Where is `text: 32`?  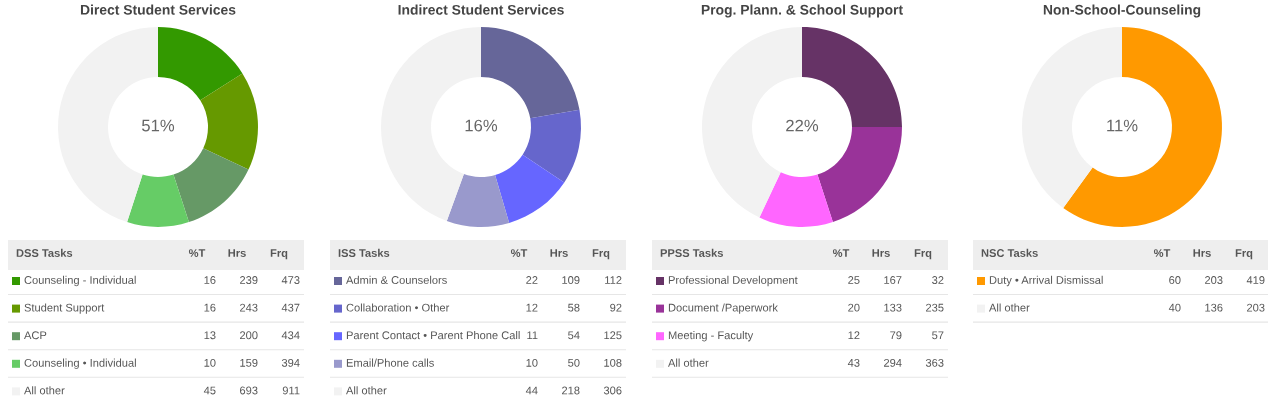
text: 32 is located at coordinates (938, 280).